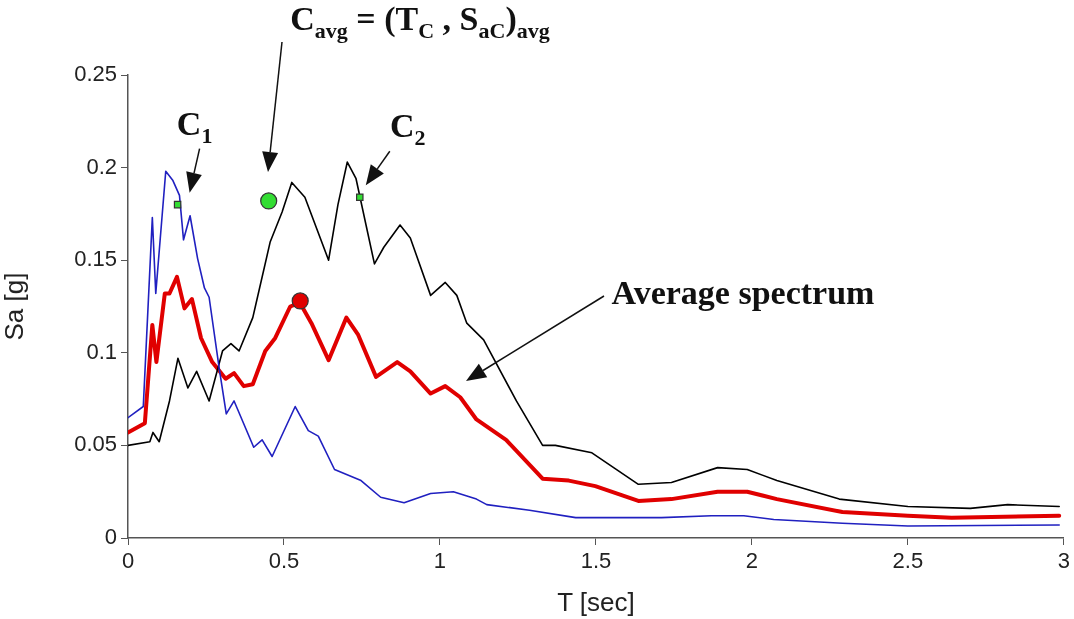 This screenshot has height=619, width=1074. What do you see at coordinates (408, 129) in the screenshot?
I see `annotation: C$_{2}$` at bounding box center [408, 129].